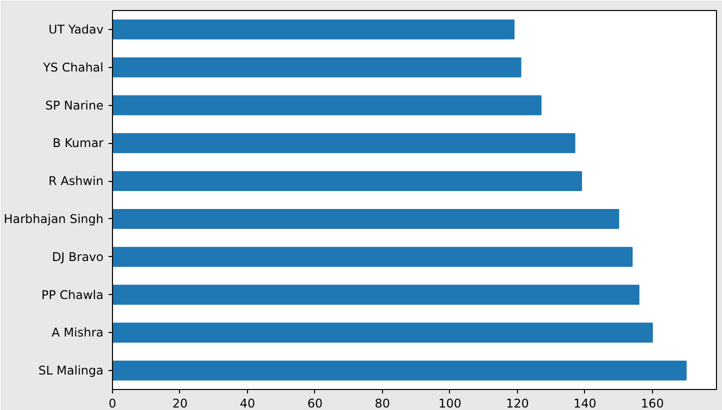  I want to click on x-tick-label: 0, so click(112, 403).